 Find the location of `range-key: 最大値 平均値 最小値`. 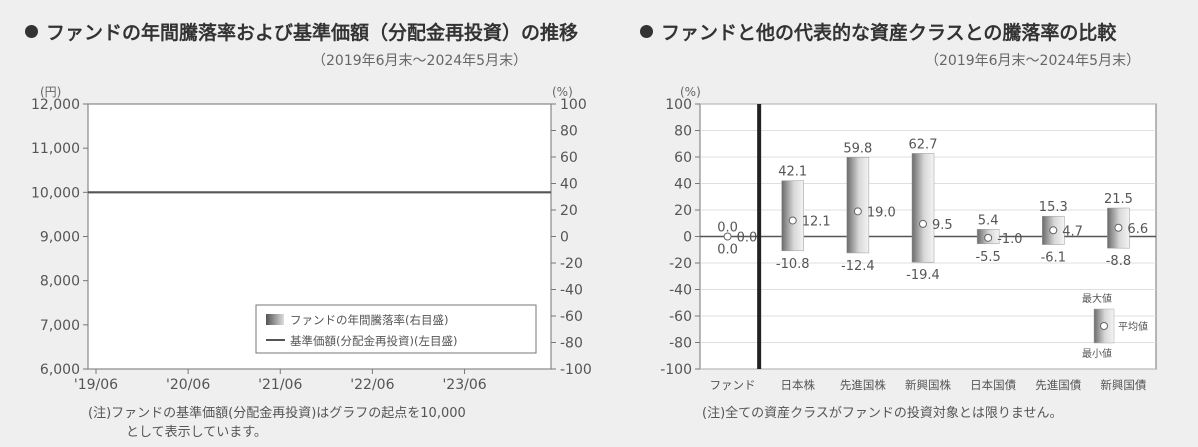

range-key: 最大値 平均値 最小値 is located at coordinates (1115, 326).